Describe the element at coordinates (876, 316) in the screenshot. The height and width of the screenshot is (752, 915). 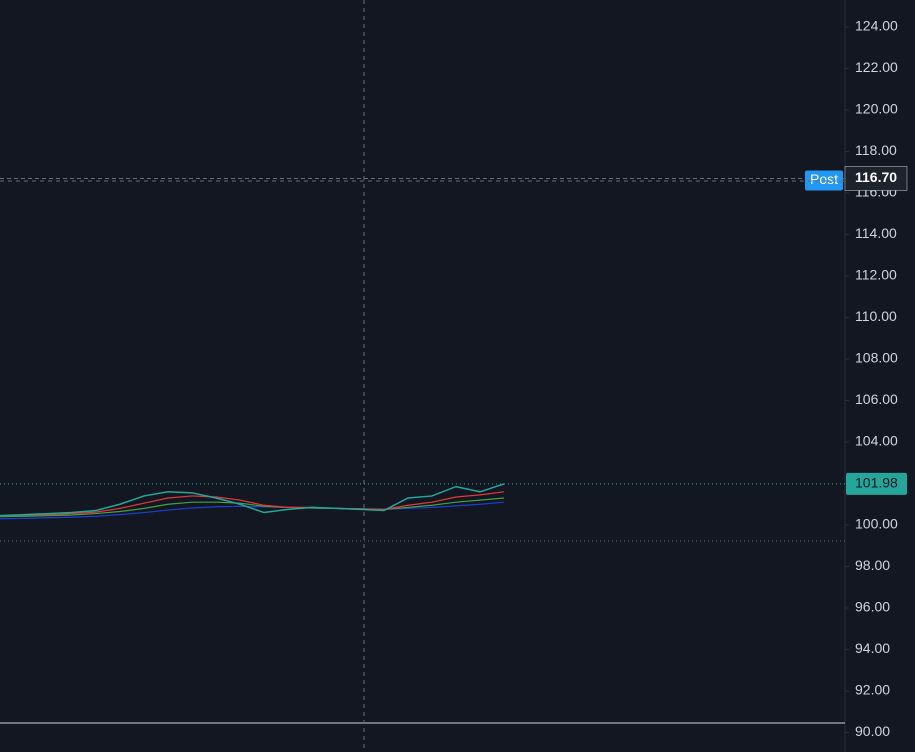
I see `y-tick-label: 110.00` at that location.